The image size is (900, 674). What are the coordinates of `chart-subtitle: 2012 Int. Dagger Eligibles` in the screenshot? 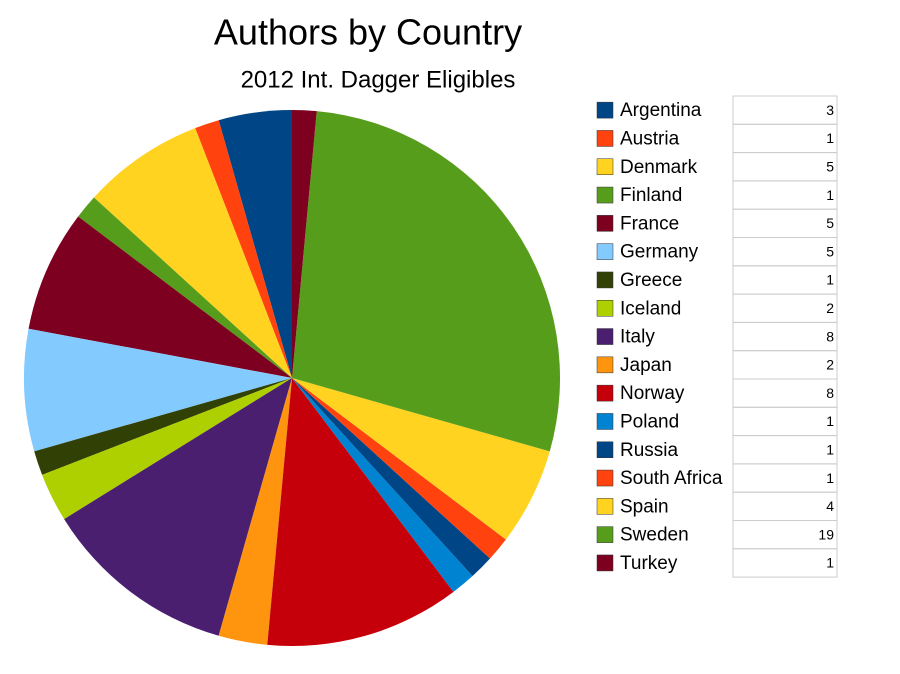 It's located at (378, 79).